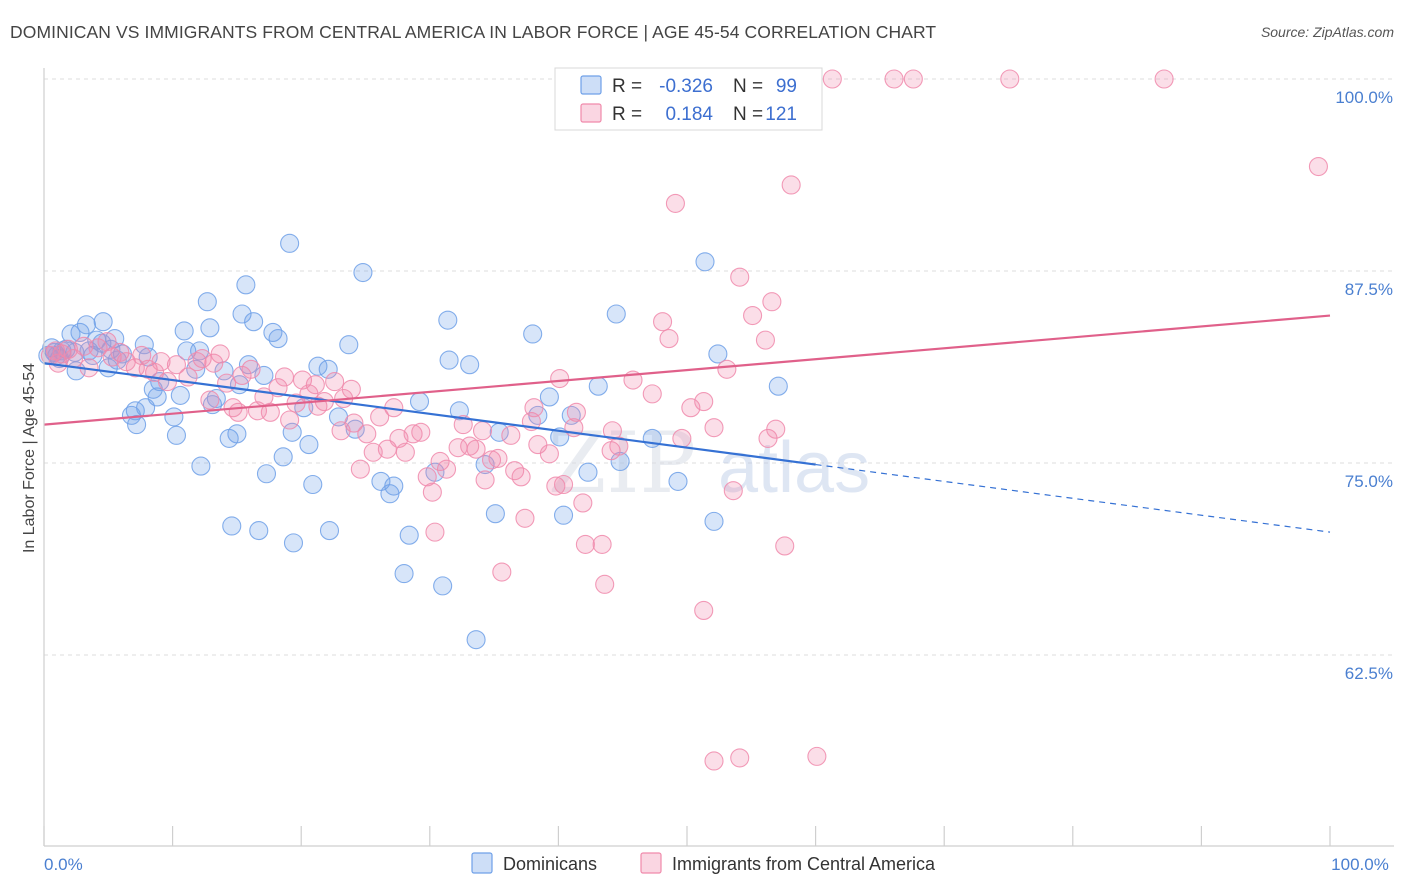 The width and height of the screenshot is (1406, 892). I want to click on stats-box-frame, so click(688, 99).